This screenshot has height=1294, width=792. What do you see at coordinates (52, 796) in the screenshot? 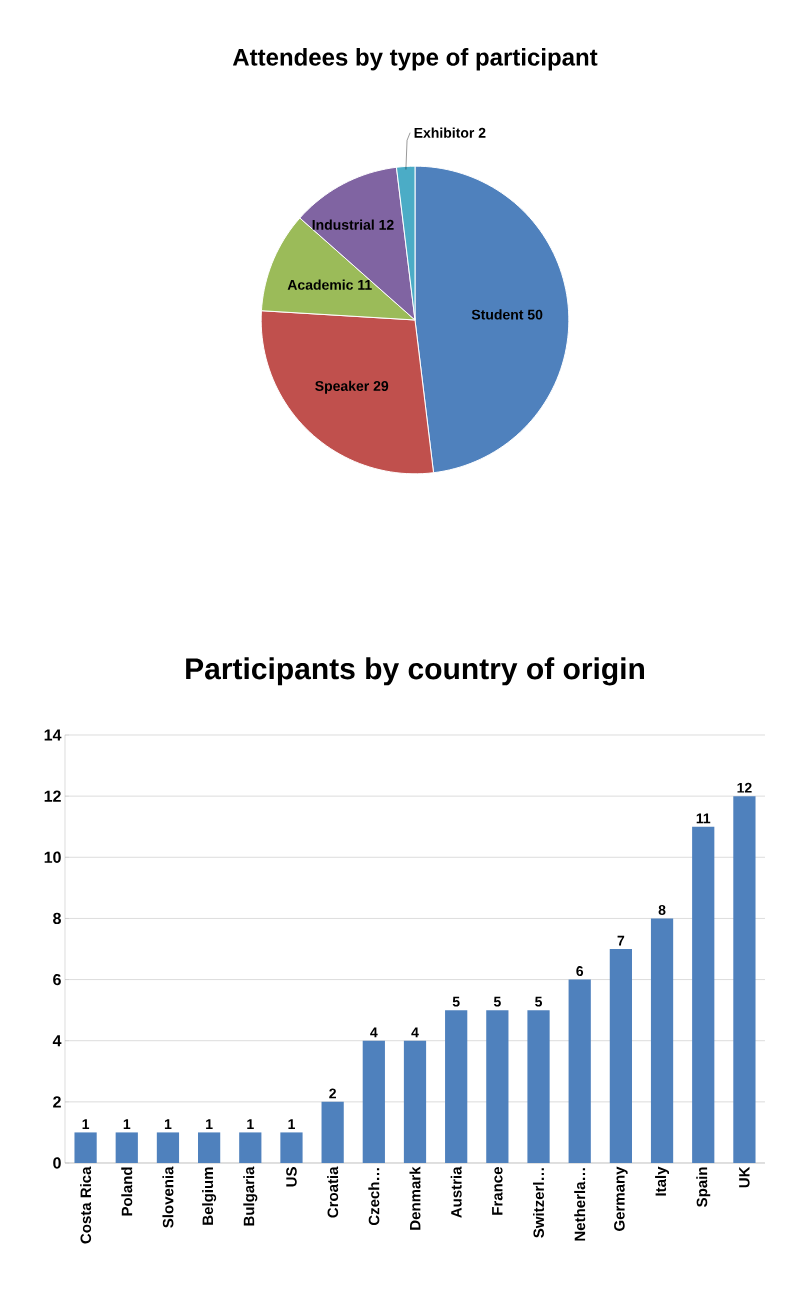
I see `y-tick-label: 12` at bounding box center [52, 796].